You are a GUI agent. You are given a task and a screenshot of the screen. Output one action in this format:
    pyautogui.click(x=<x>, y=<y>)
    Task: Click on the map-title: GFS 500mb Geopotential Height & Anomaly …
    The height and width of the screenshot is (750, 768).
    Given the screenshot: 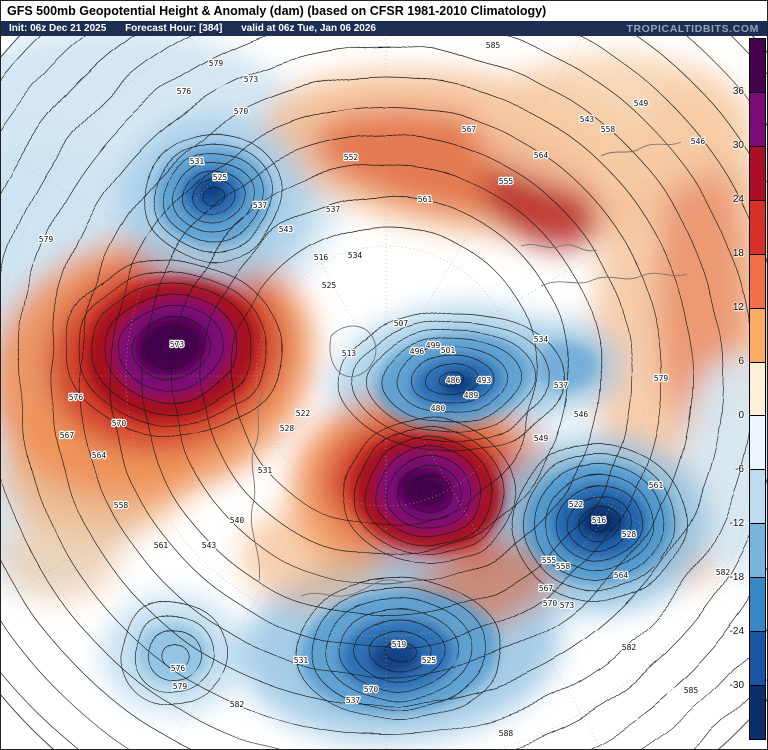 What is the action you would take?
    pyautogui.click(x=277, y=11)
    